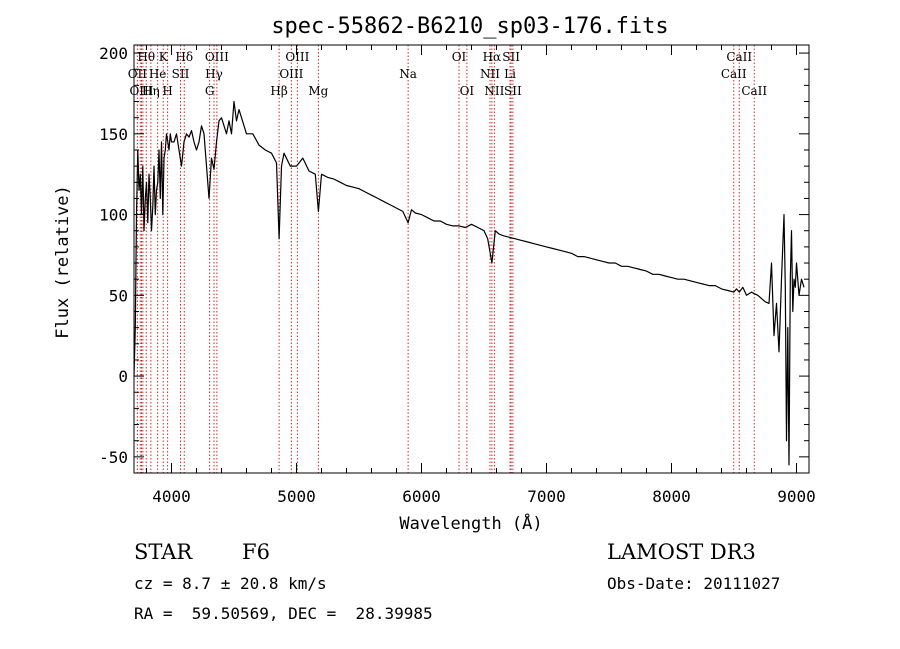 This screenshot has width=900, height=649. Describe the element at coordinates (546, 496) in the screenshot. I see `x-tick-label: 7000` at that location.